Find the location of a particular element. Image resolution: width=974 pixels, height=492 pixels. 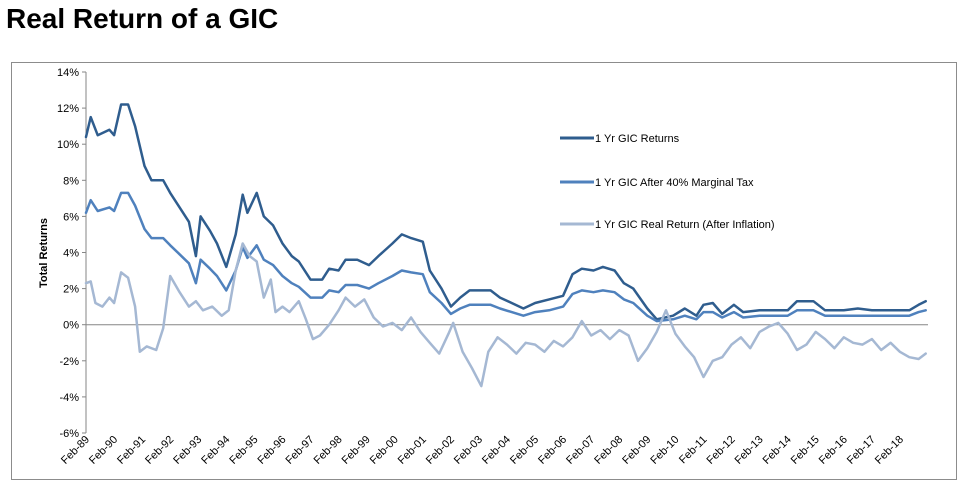

x-tick-label: Feb-93 is located at coordinates (187, 450).